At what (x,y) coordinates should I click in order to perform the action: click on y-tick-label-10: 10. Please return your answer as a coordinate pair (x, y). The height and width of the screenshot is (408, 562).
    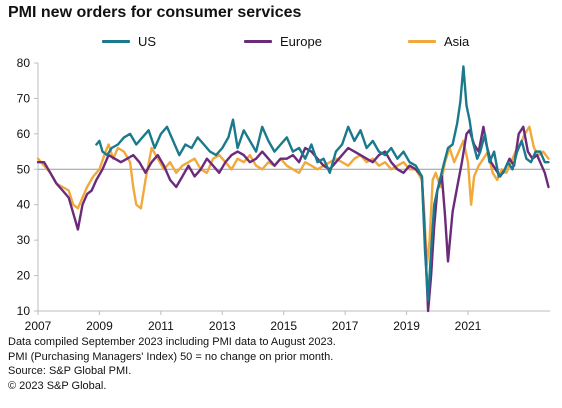
    Looking at the image, I should click on (24, 311).